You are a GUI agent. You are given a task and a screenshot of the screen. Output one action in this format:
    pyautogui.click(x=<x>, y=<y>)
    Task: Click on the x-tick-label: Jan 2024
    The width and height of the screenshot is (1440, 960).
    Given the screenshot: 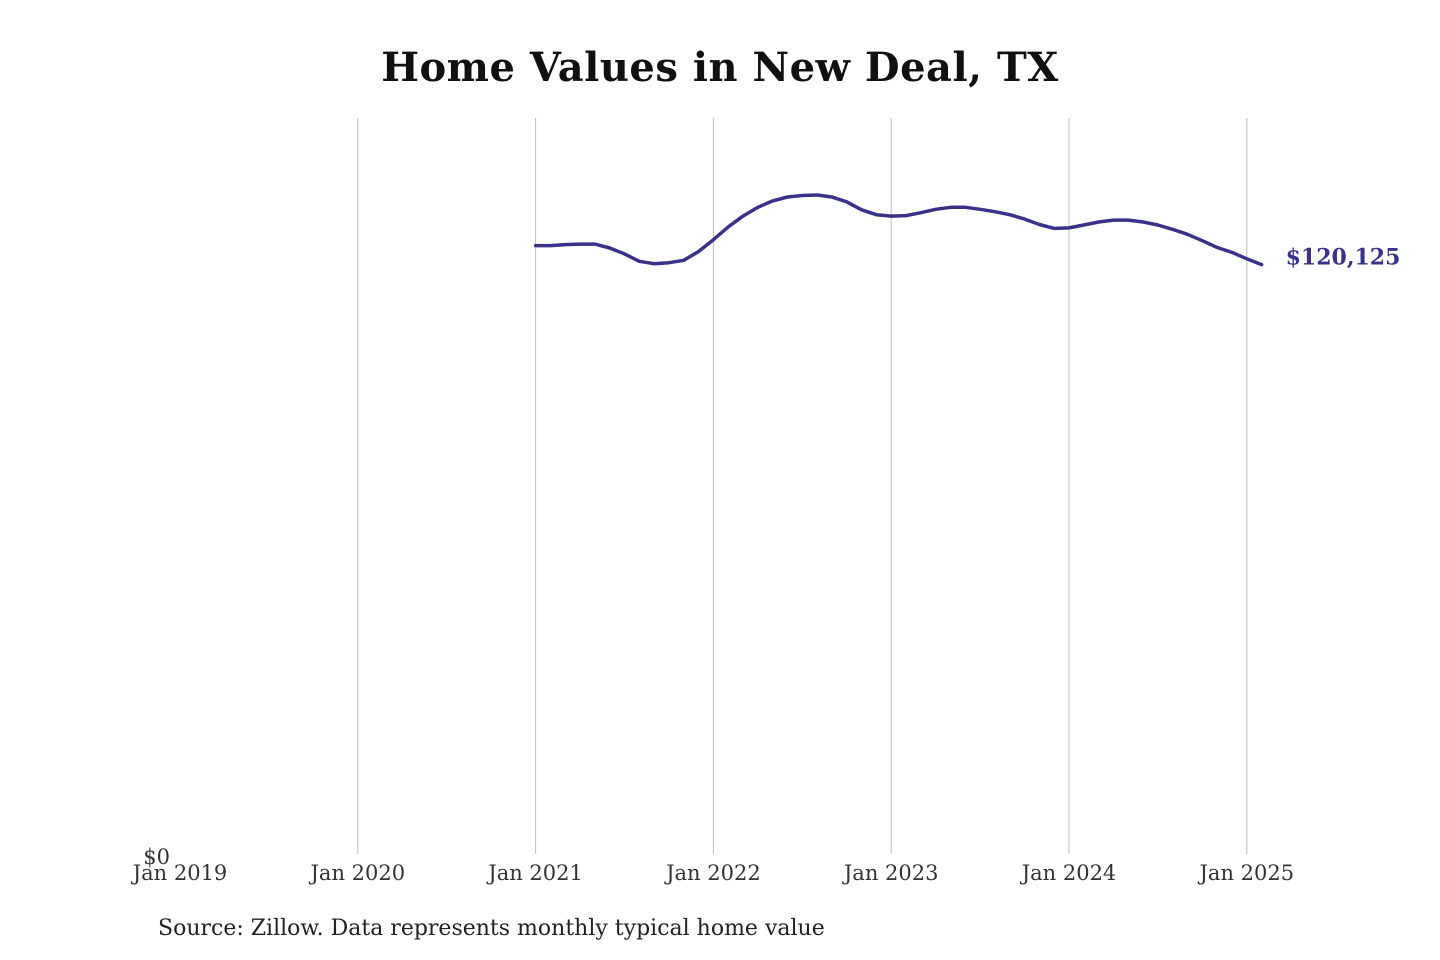 What is the action you would take?
    pyautogui.click(x=1068, y=873)
    